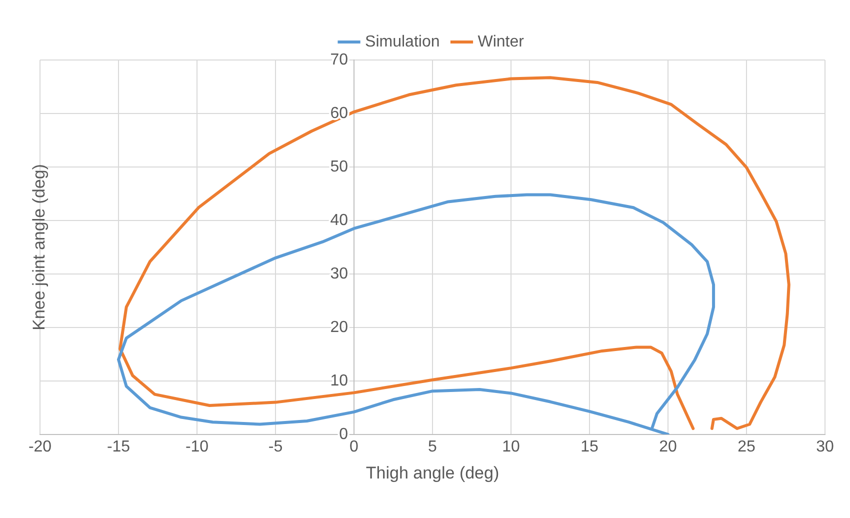 The height and width of the screenshot is (518, 850). Describe the element at coordinates (118, 447) in the screenshot. I see `x-tick-label: -15` at that location.